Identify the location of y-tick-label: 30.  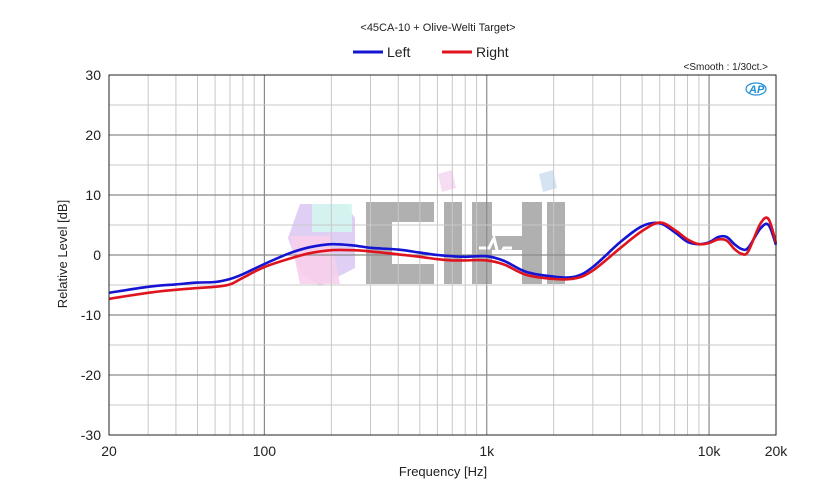
(93, 75).